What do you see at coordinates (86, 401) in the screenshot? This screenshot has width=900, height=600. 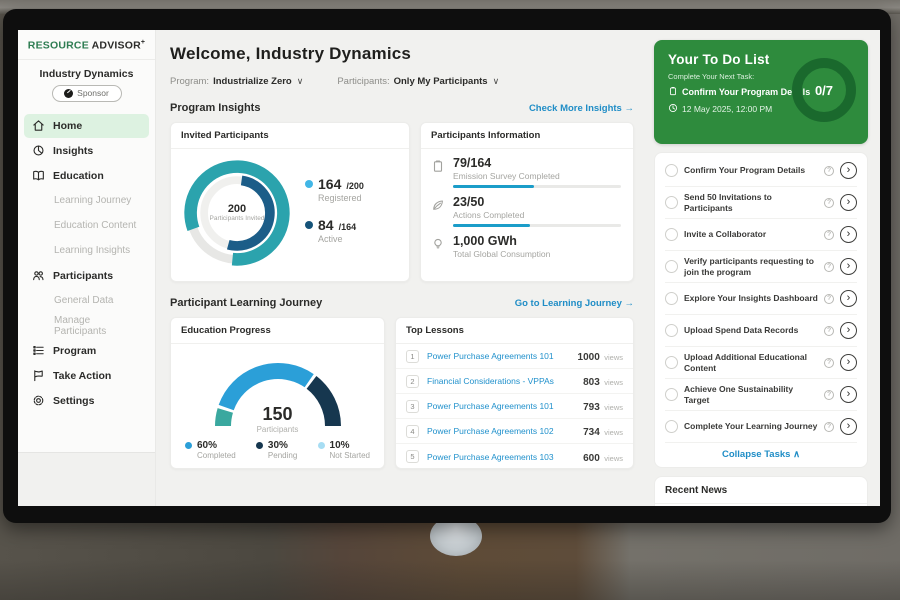 I see `sidebar-item-settings: Settings` at bounding box center [86, 401].